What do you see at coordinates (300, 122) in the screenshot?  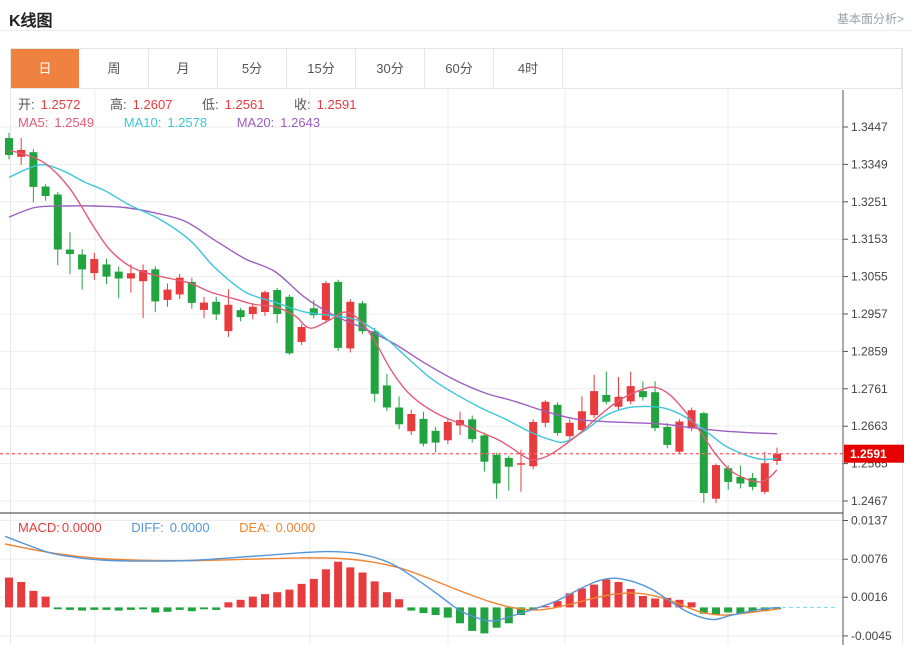 I see `ma20-value: 1.2643` at bounding box center [300, 122].